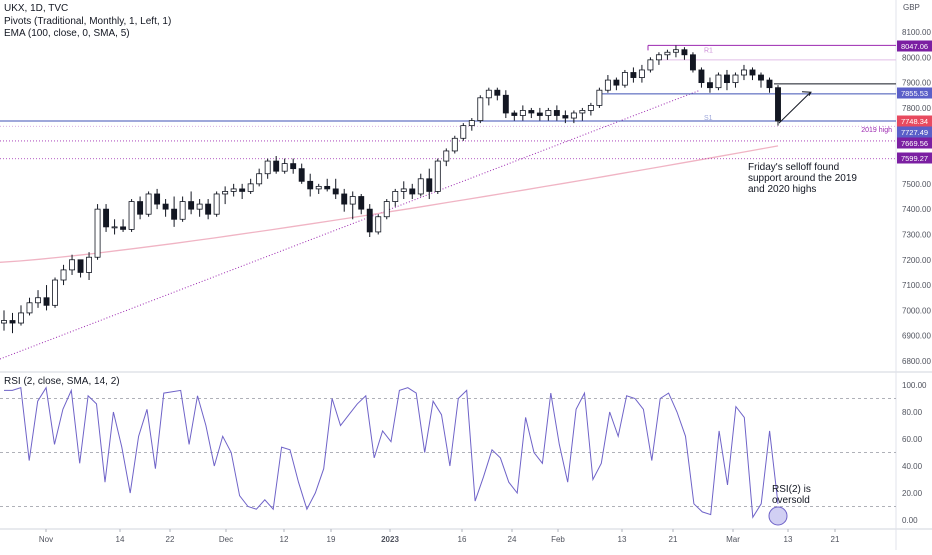  What do you see at coordinates (788, 539) in the screenshot?
I see `time-tick-label: 13` at bounding box center [788, 539].